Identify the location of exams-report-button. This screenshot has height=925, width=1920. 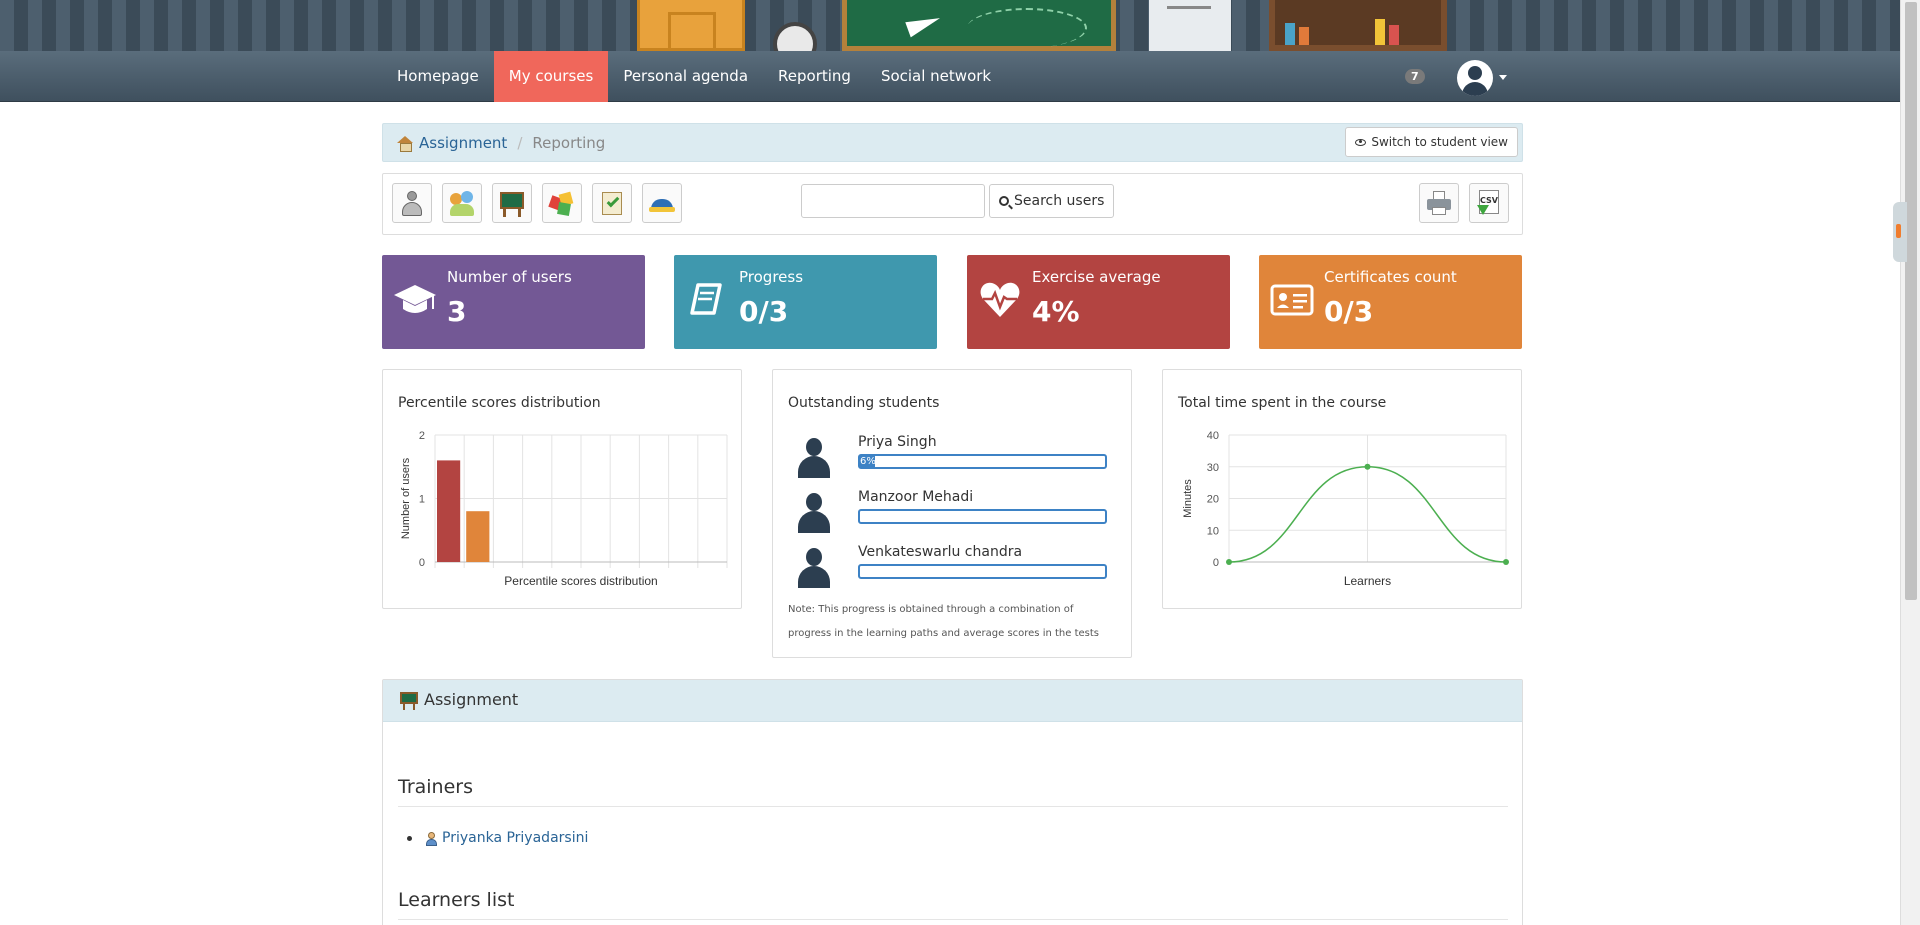
(612, 203).